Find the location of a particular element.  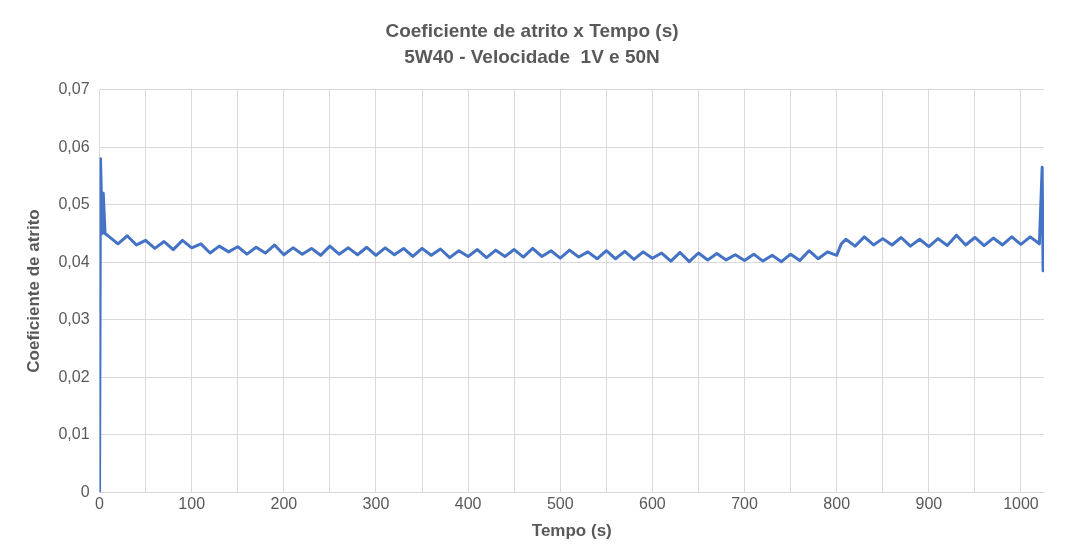

x-tick-label: 500 is located at coordinates (560, 504).